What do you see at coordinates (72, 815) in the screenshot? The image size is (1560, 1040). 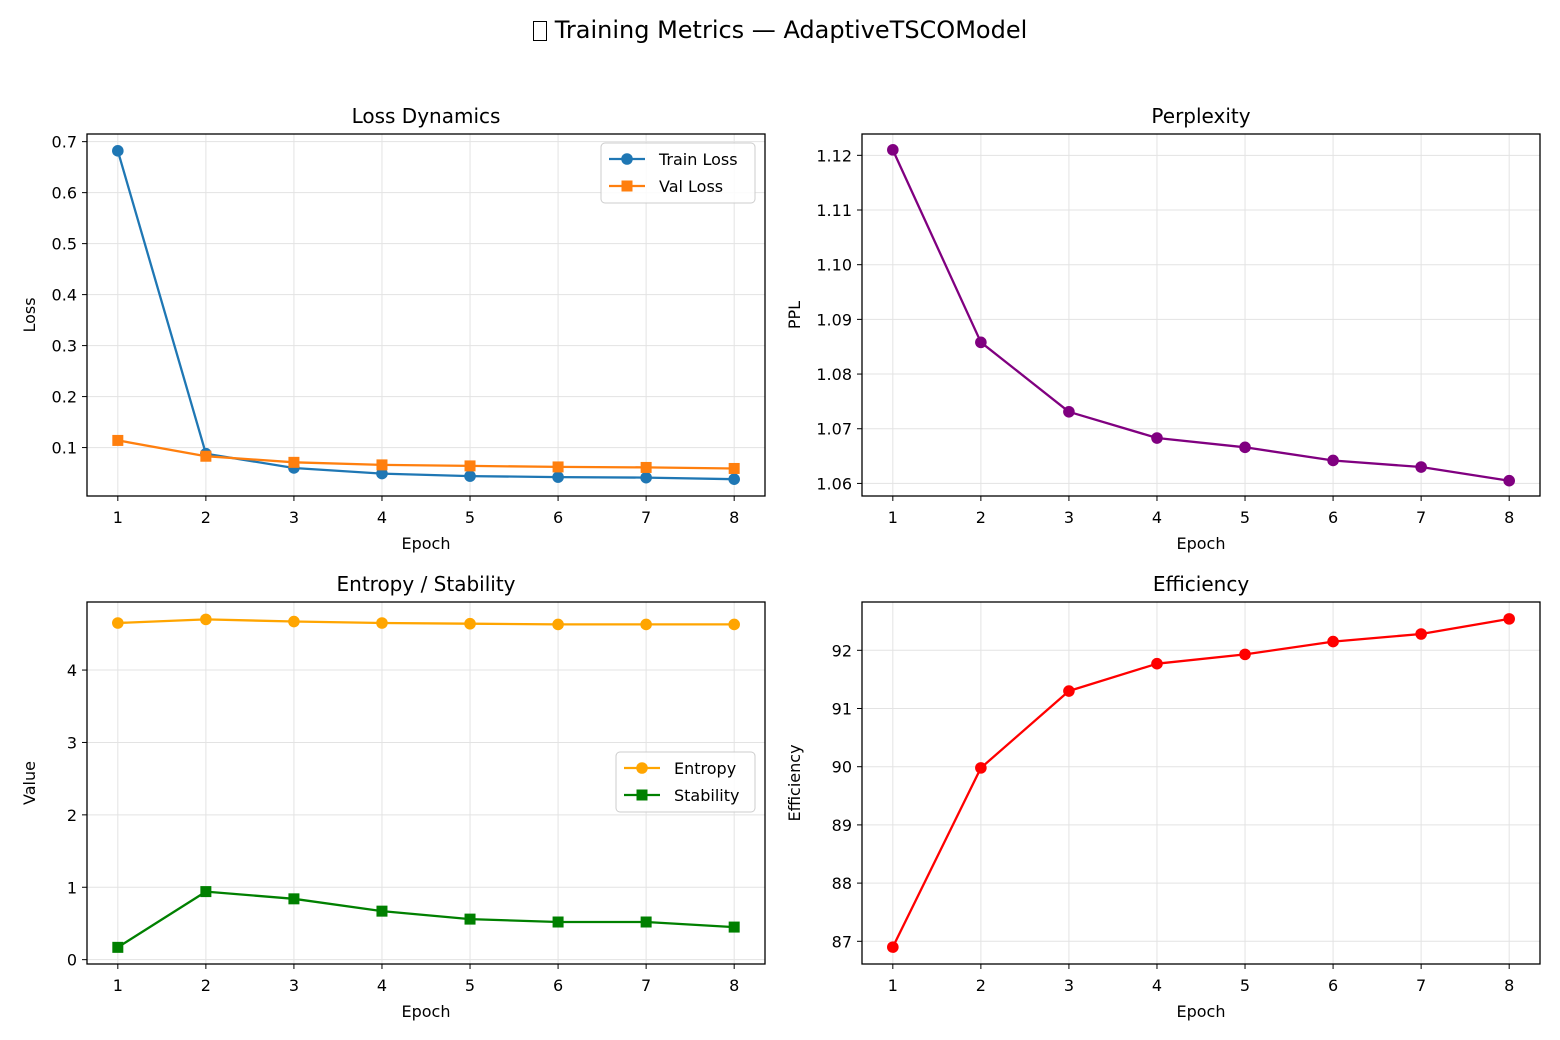 I see `y-tick-label: 2` at bounding box center [72, 815].